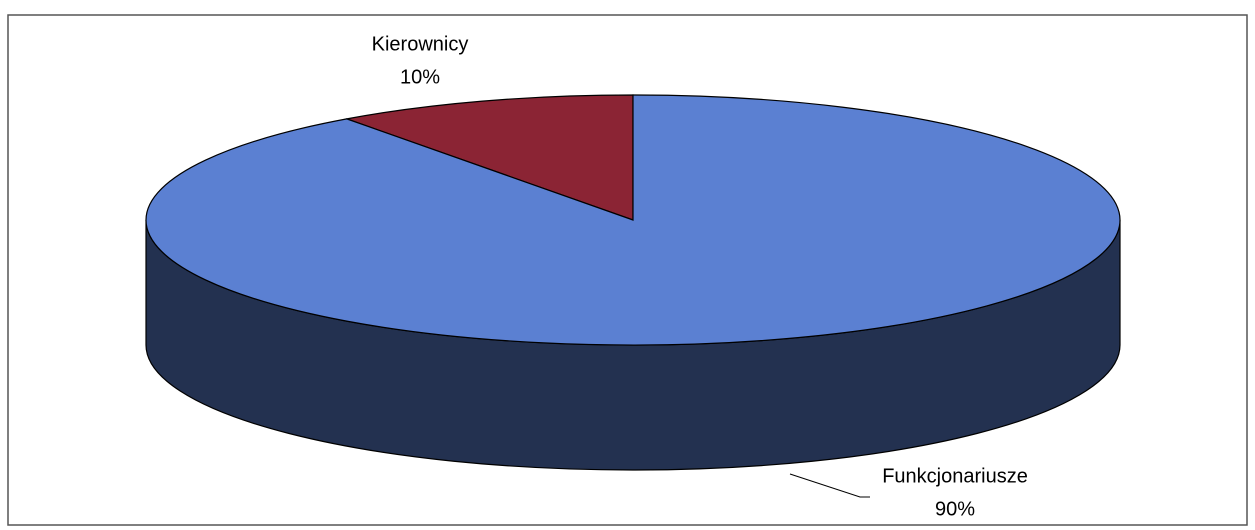  Describe the element at coordinates (420, 77) in the screenshot. I see `slice-value-label: 10%` at that location.